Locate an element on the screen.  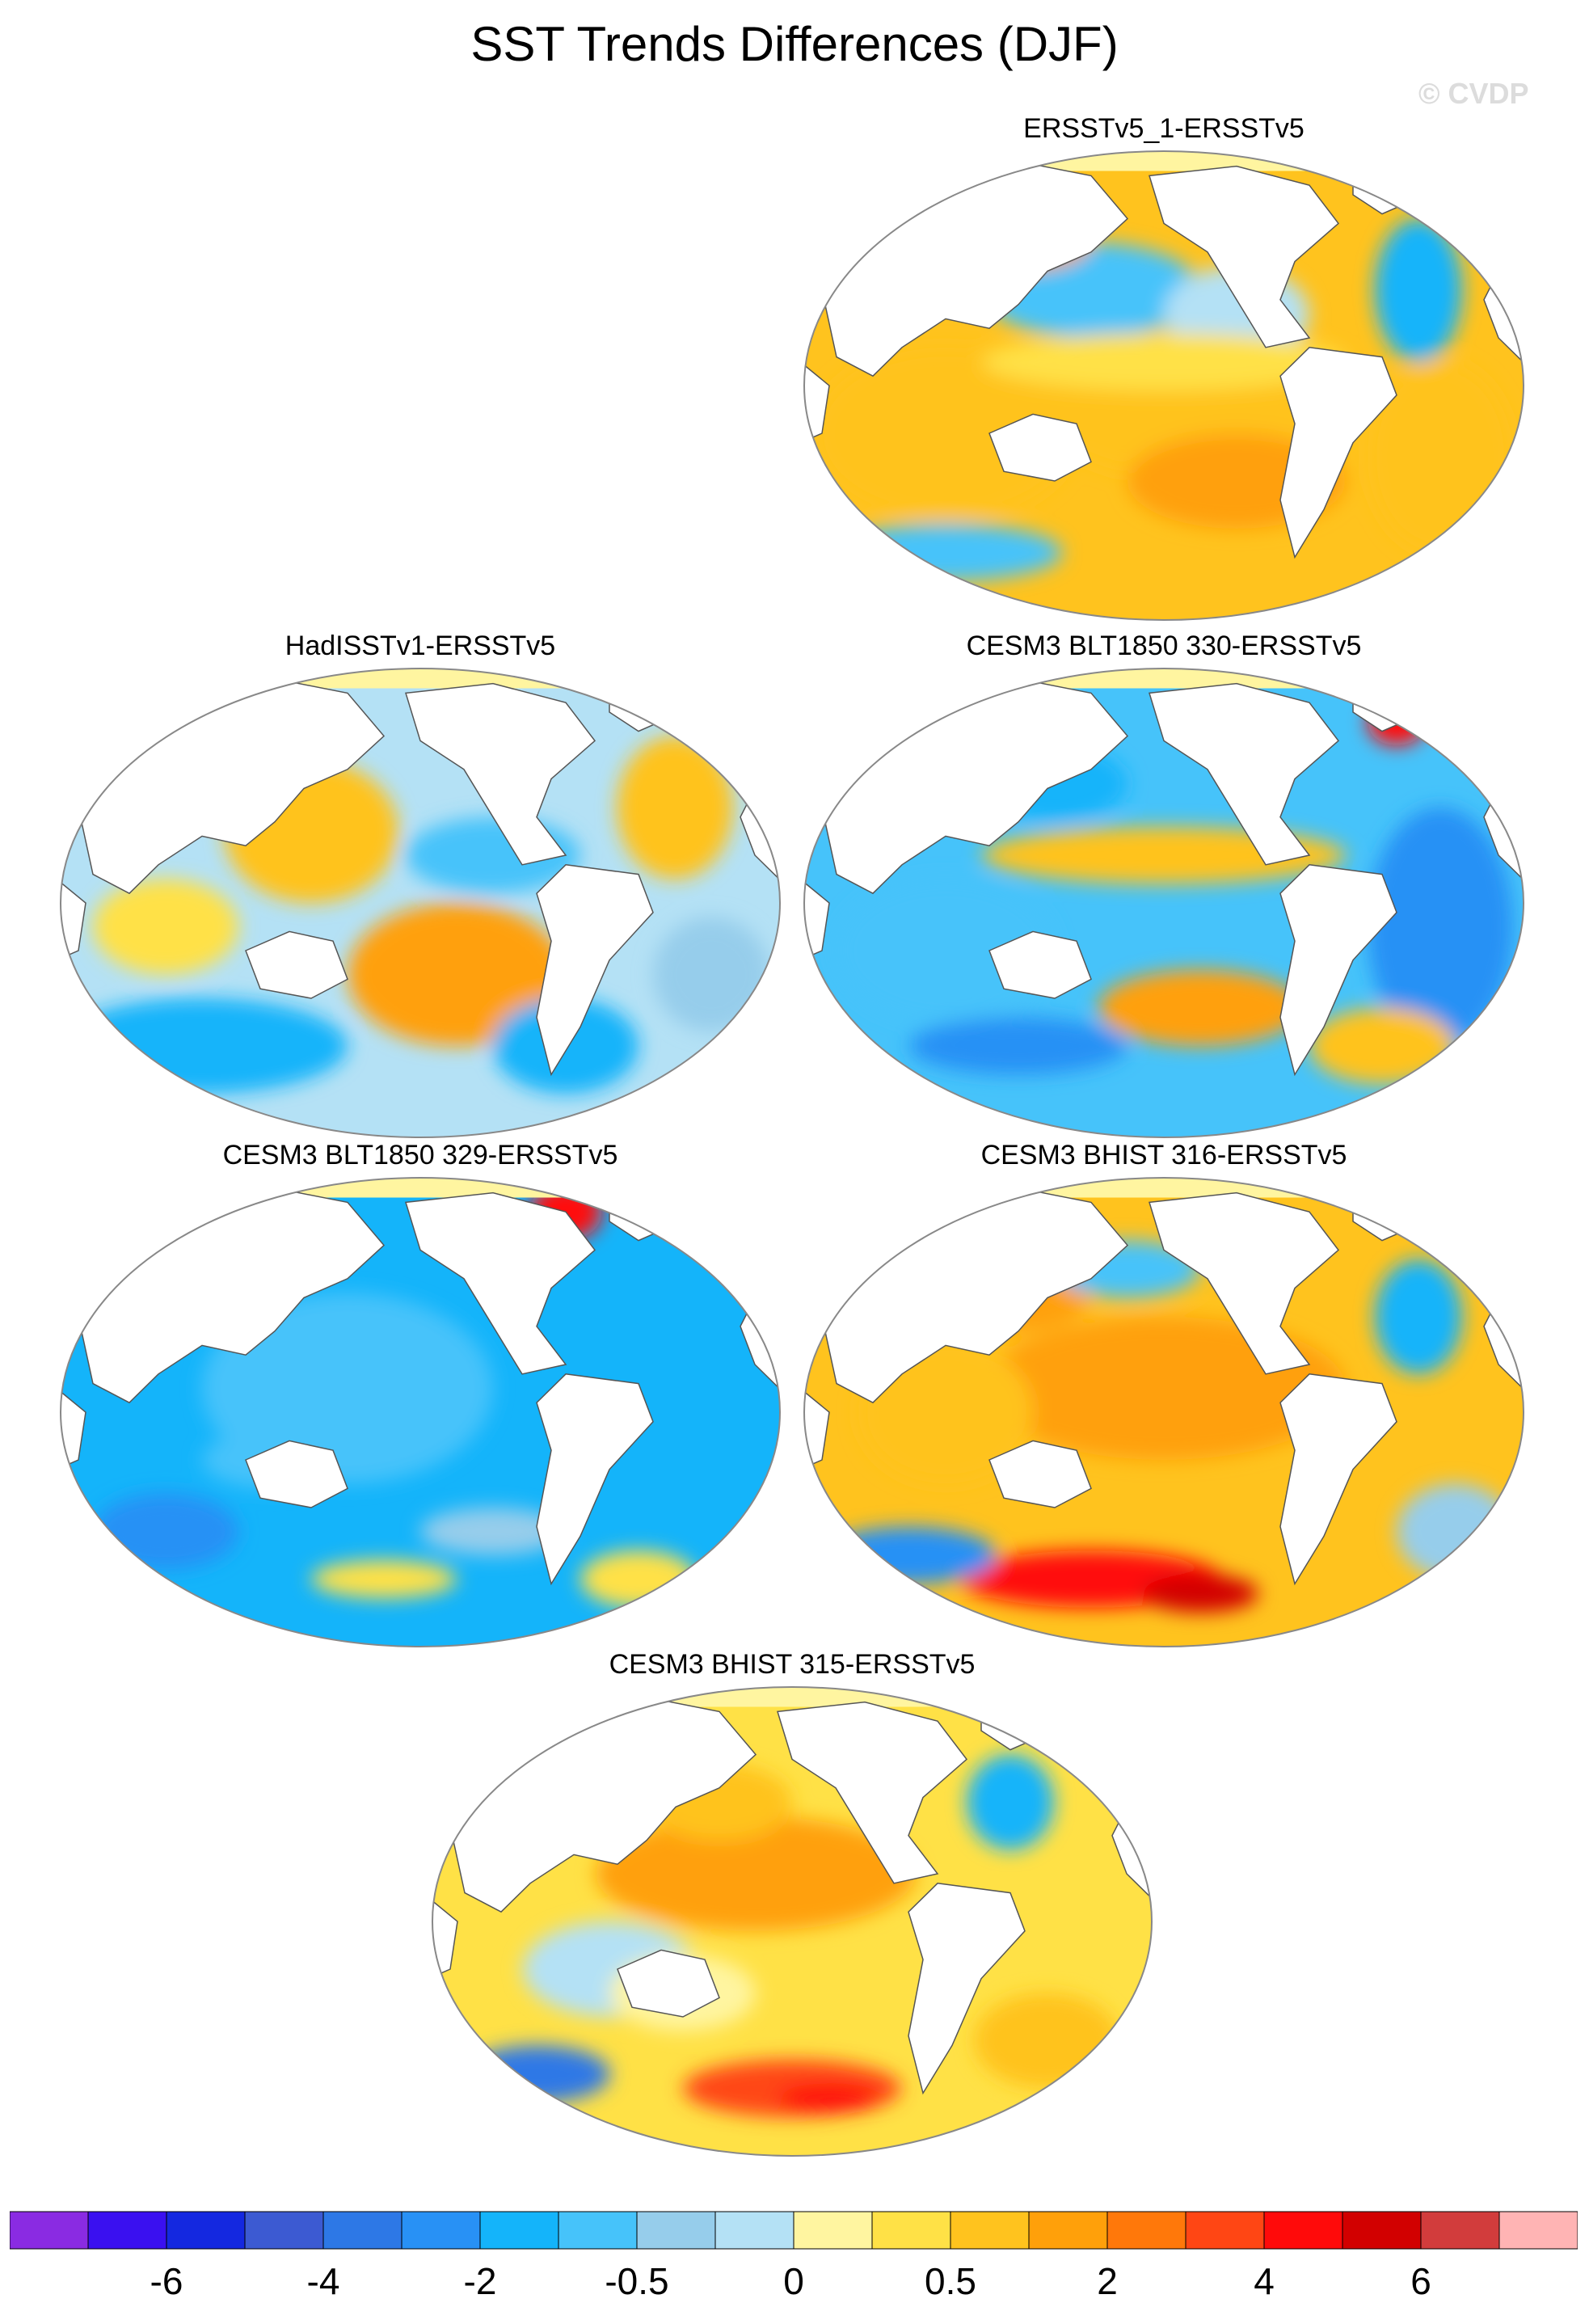
colorbar-tick-label: -4 is located at coordinates (323, 2281).